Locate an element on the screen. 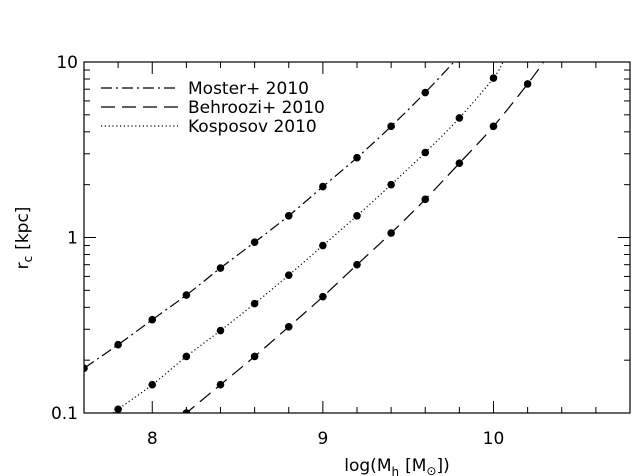 This screenshot has height=476, width=633. x-tick-label: 8 is located at coordinates (152, 439).